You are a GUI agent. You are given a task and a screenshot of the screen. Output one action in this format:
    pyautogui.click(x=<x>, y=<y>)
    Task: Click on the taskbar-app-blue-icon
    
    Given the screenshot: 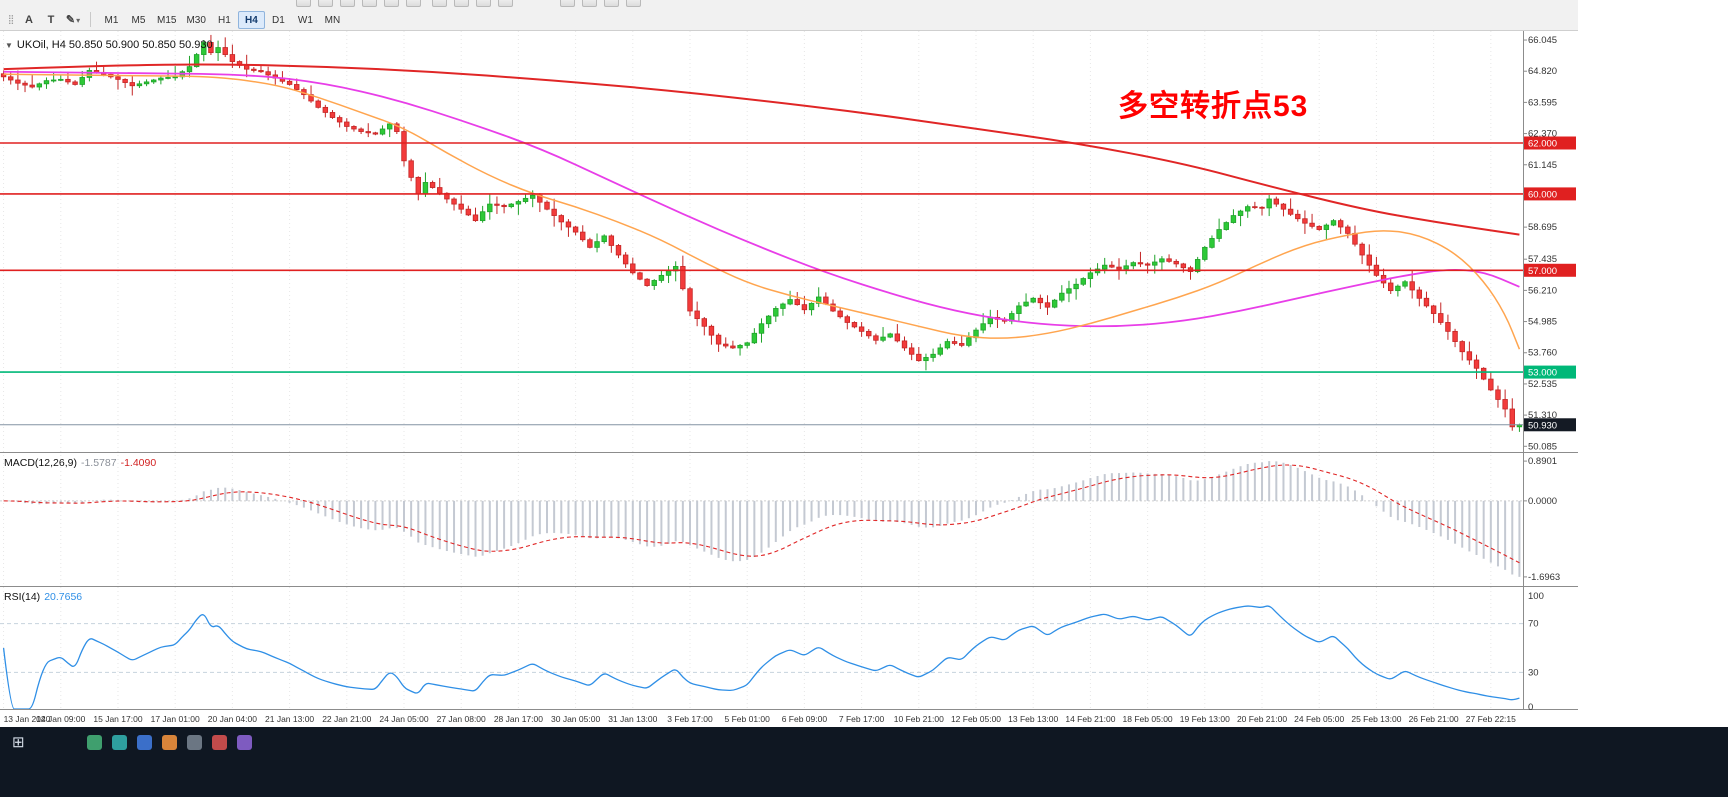 What is the action you would take?
    pyautogui.click(x=144, y=742)
    